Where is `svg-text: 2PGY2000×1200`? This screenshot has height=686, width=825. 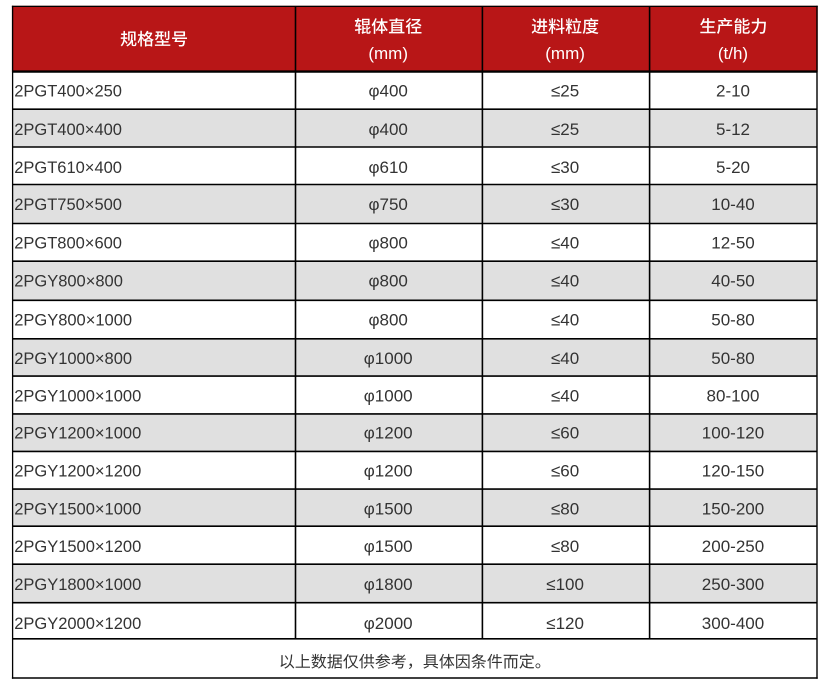 svg-text: 2PGY2000×1200 is located at coordinates (77, 624).